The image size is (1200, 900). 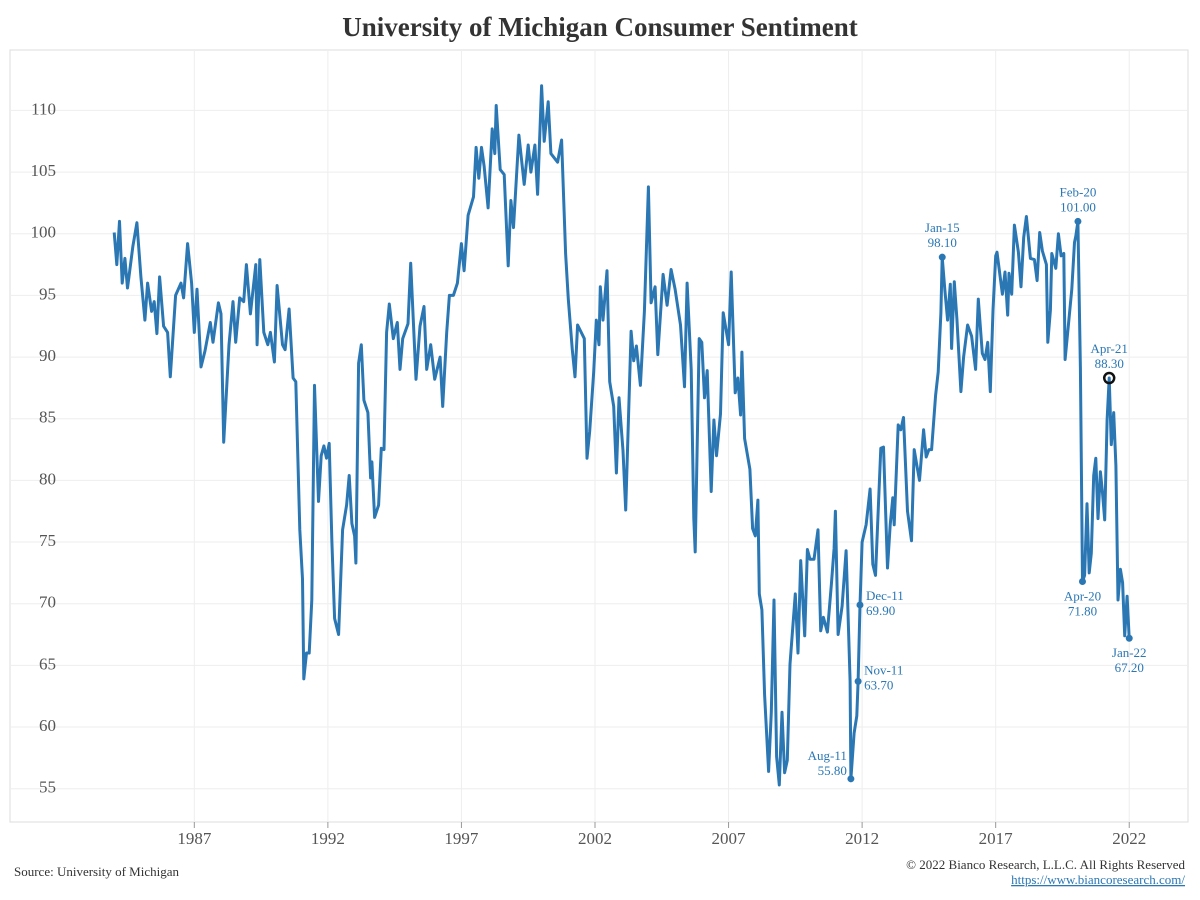 What do you see at coordinates (47, 417) in the screenshot?
I see `y-tick-label: 85` at bounding box center [47, 417].